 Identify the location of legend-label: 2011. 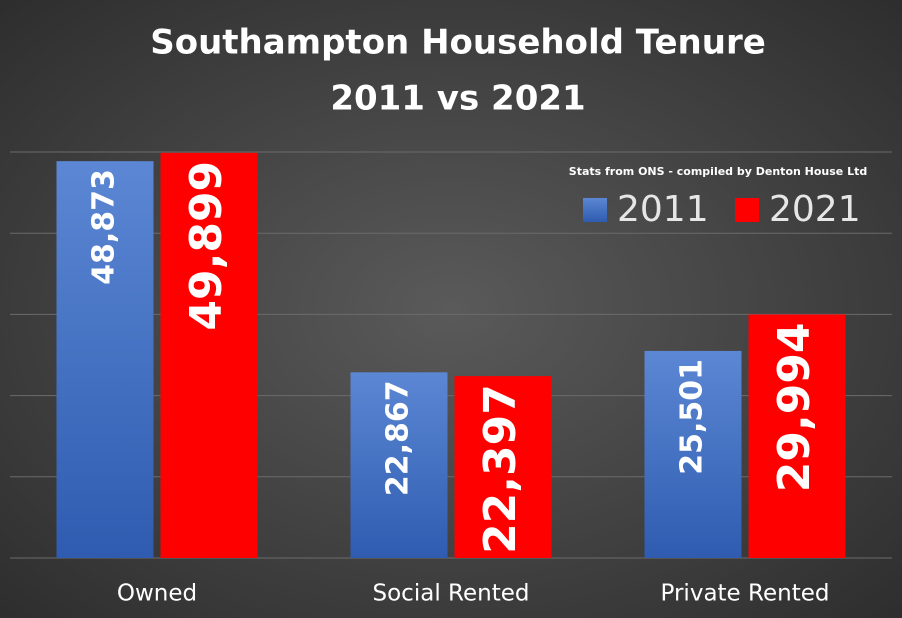
(663, 209).